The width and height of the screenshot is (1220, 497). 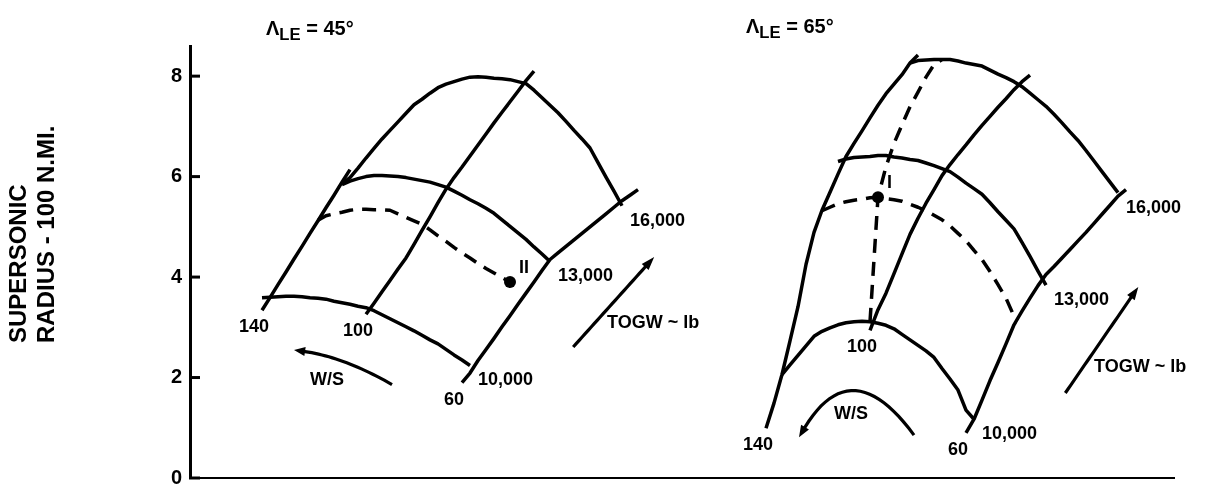 What do you see at coordinates (890, 182) in the screenshot?
I see `series-label: I` at bounding box center [890, 182].